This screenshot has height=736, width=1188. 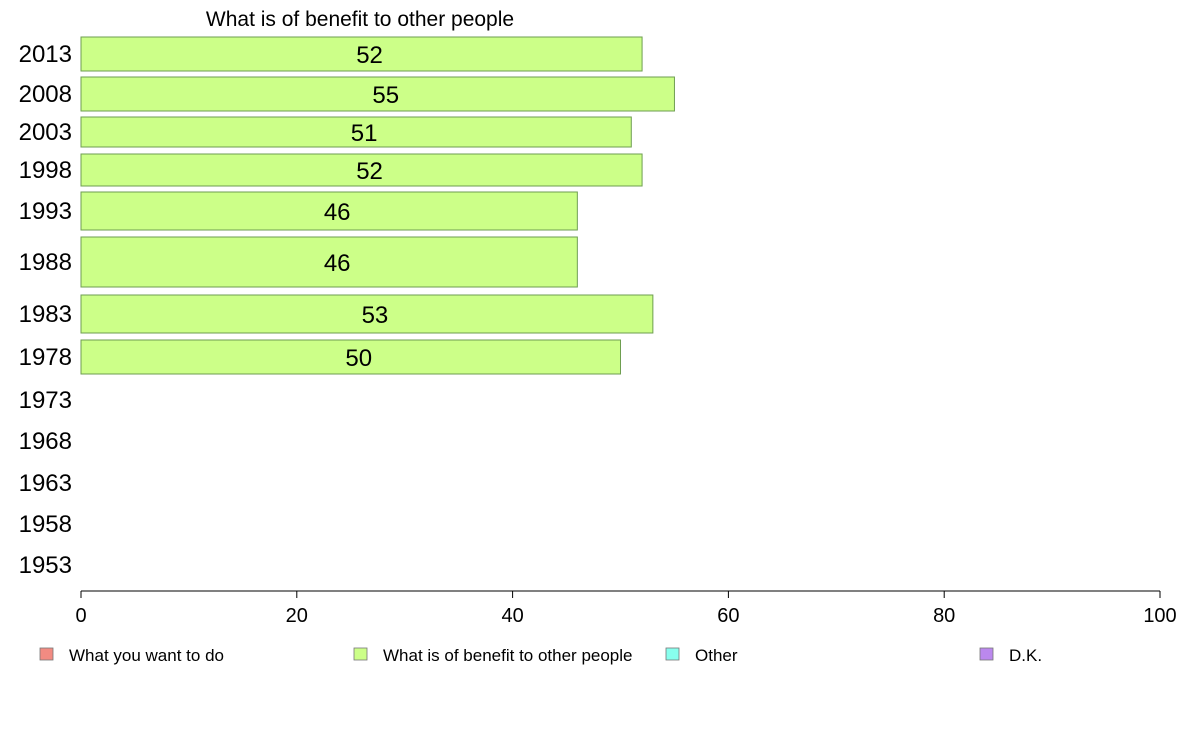 I want to click on y-tick-label: 1983, so click(x=45, y=314).